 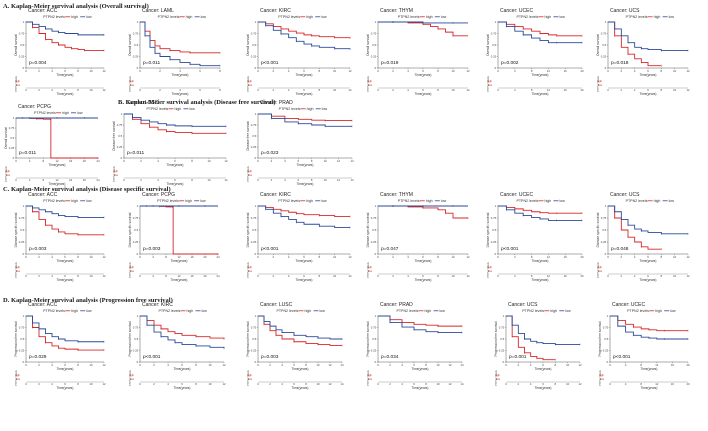 I want to click on p-value: p<0.001, so click(x=270, y=249).